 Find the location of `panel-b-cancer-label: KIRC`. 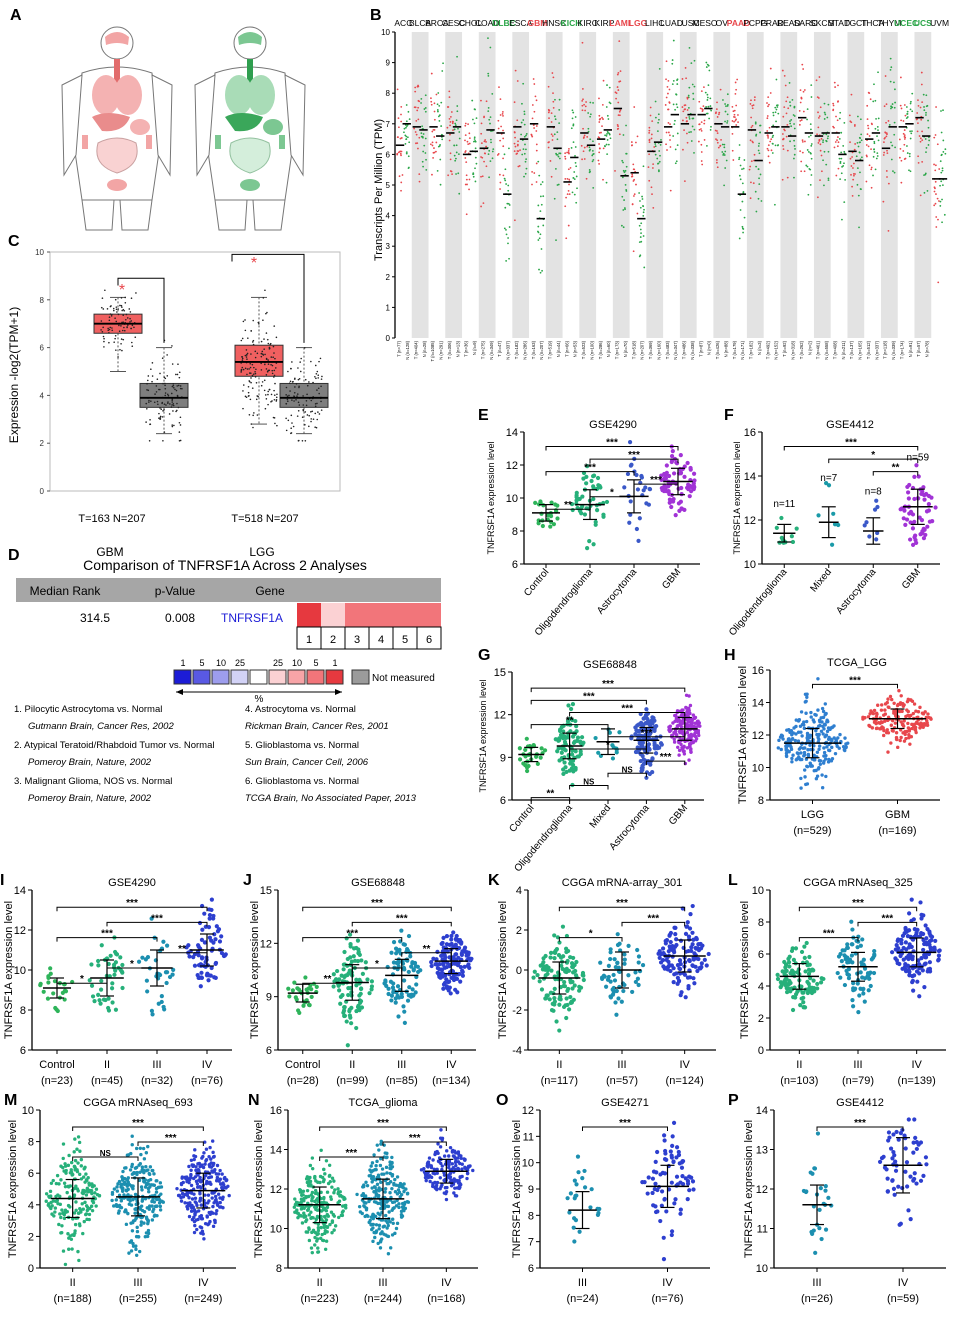

panel-b-cancer-label: KIRC is located at coordinates (588, 23).